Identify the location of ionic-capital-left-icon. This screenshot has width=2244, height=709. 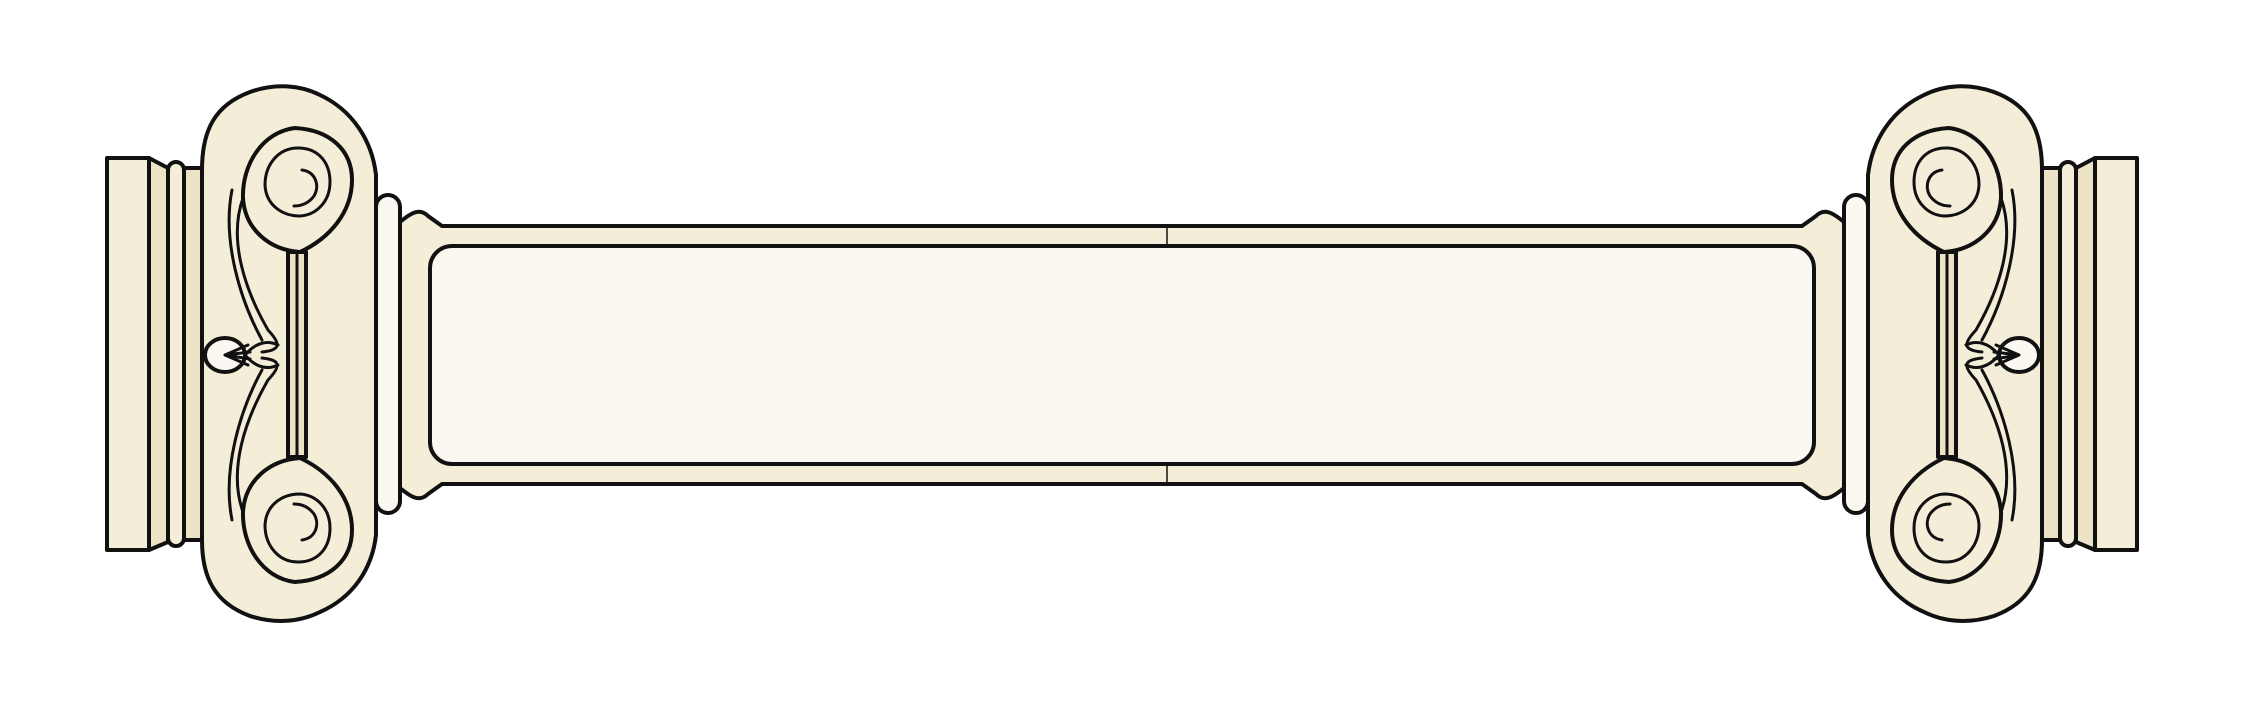
(253, 353).